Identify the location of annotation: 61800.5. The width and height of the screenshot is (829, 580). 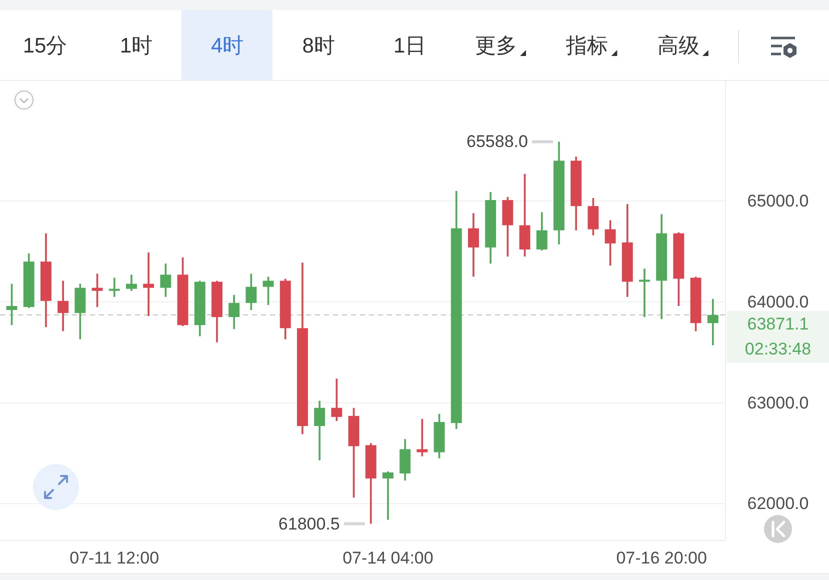
(309, 524).